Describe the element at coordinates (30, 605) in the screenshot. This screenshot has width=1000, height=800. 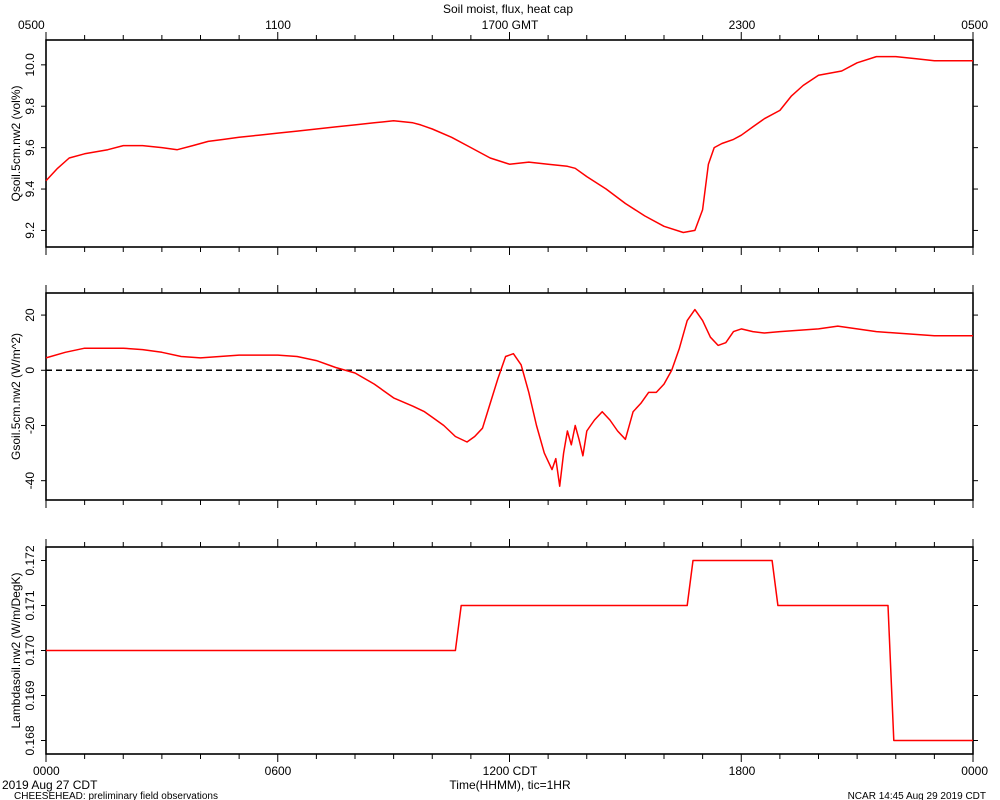
I see `y-tick-label: 0.171` at that location.